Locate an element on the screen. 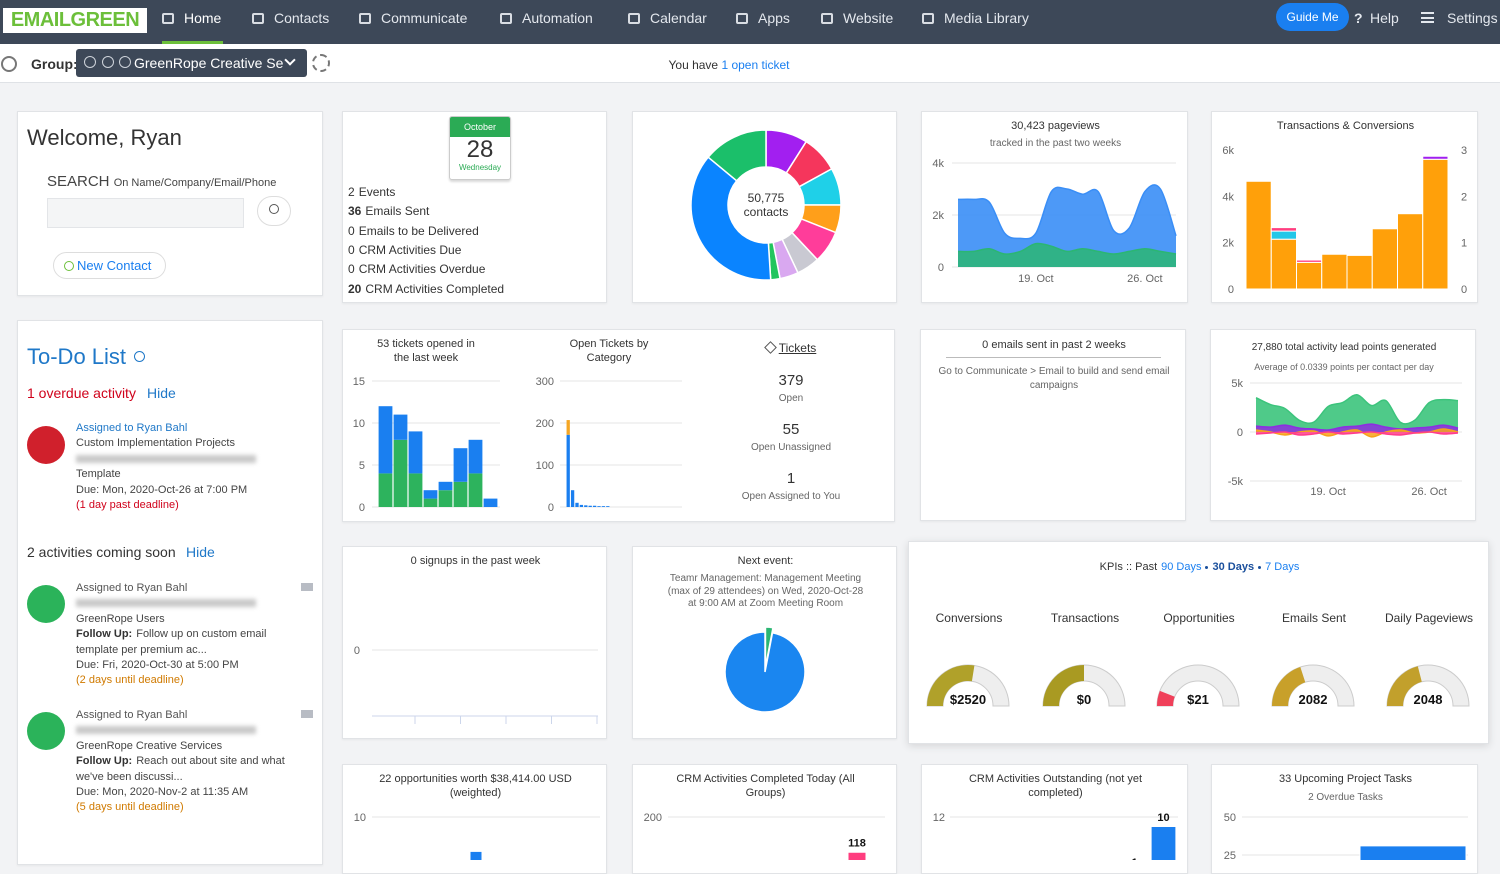  chart-title: Transactions & Conversions is located at coordinates (1345, 126).